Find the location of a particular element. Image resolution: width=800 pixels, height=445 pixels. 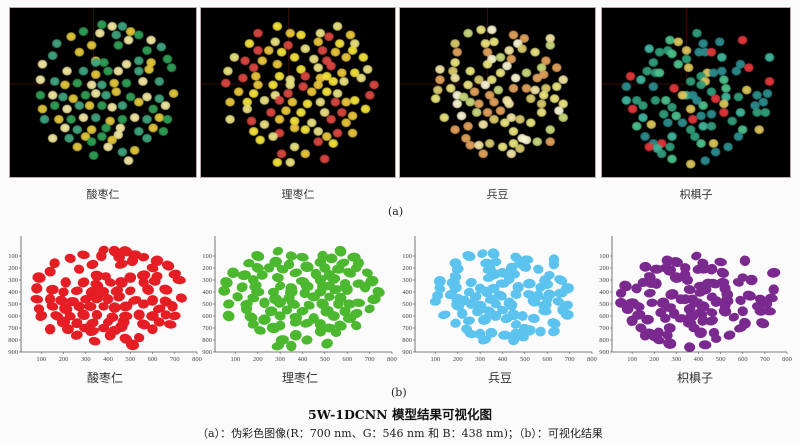

image-caption-3: 兵豆 is located at coordinates (497, 194).